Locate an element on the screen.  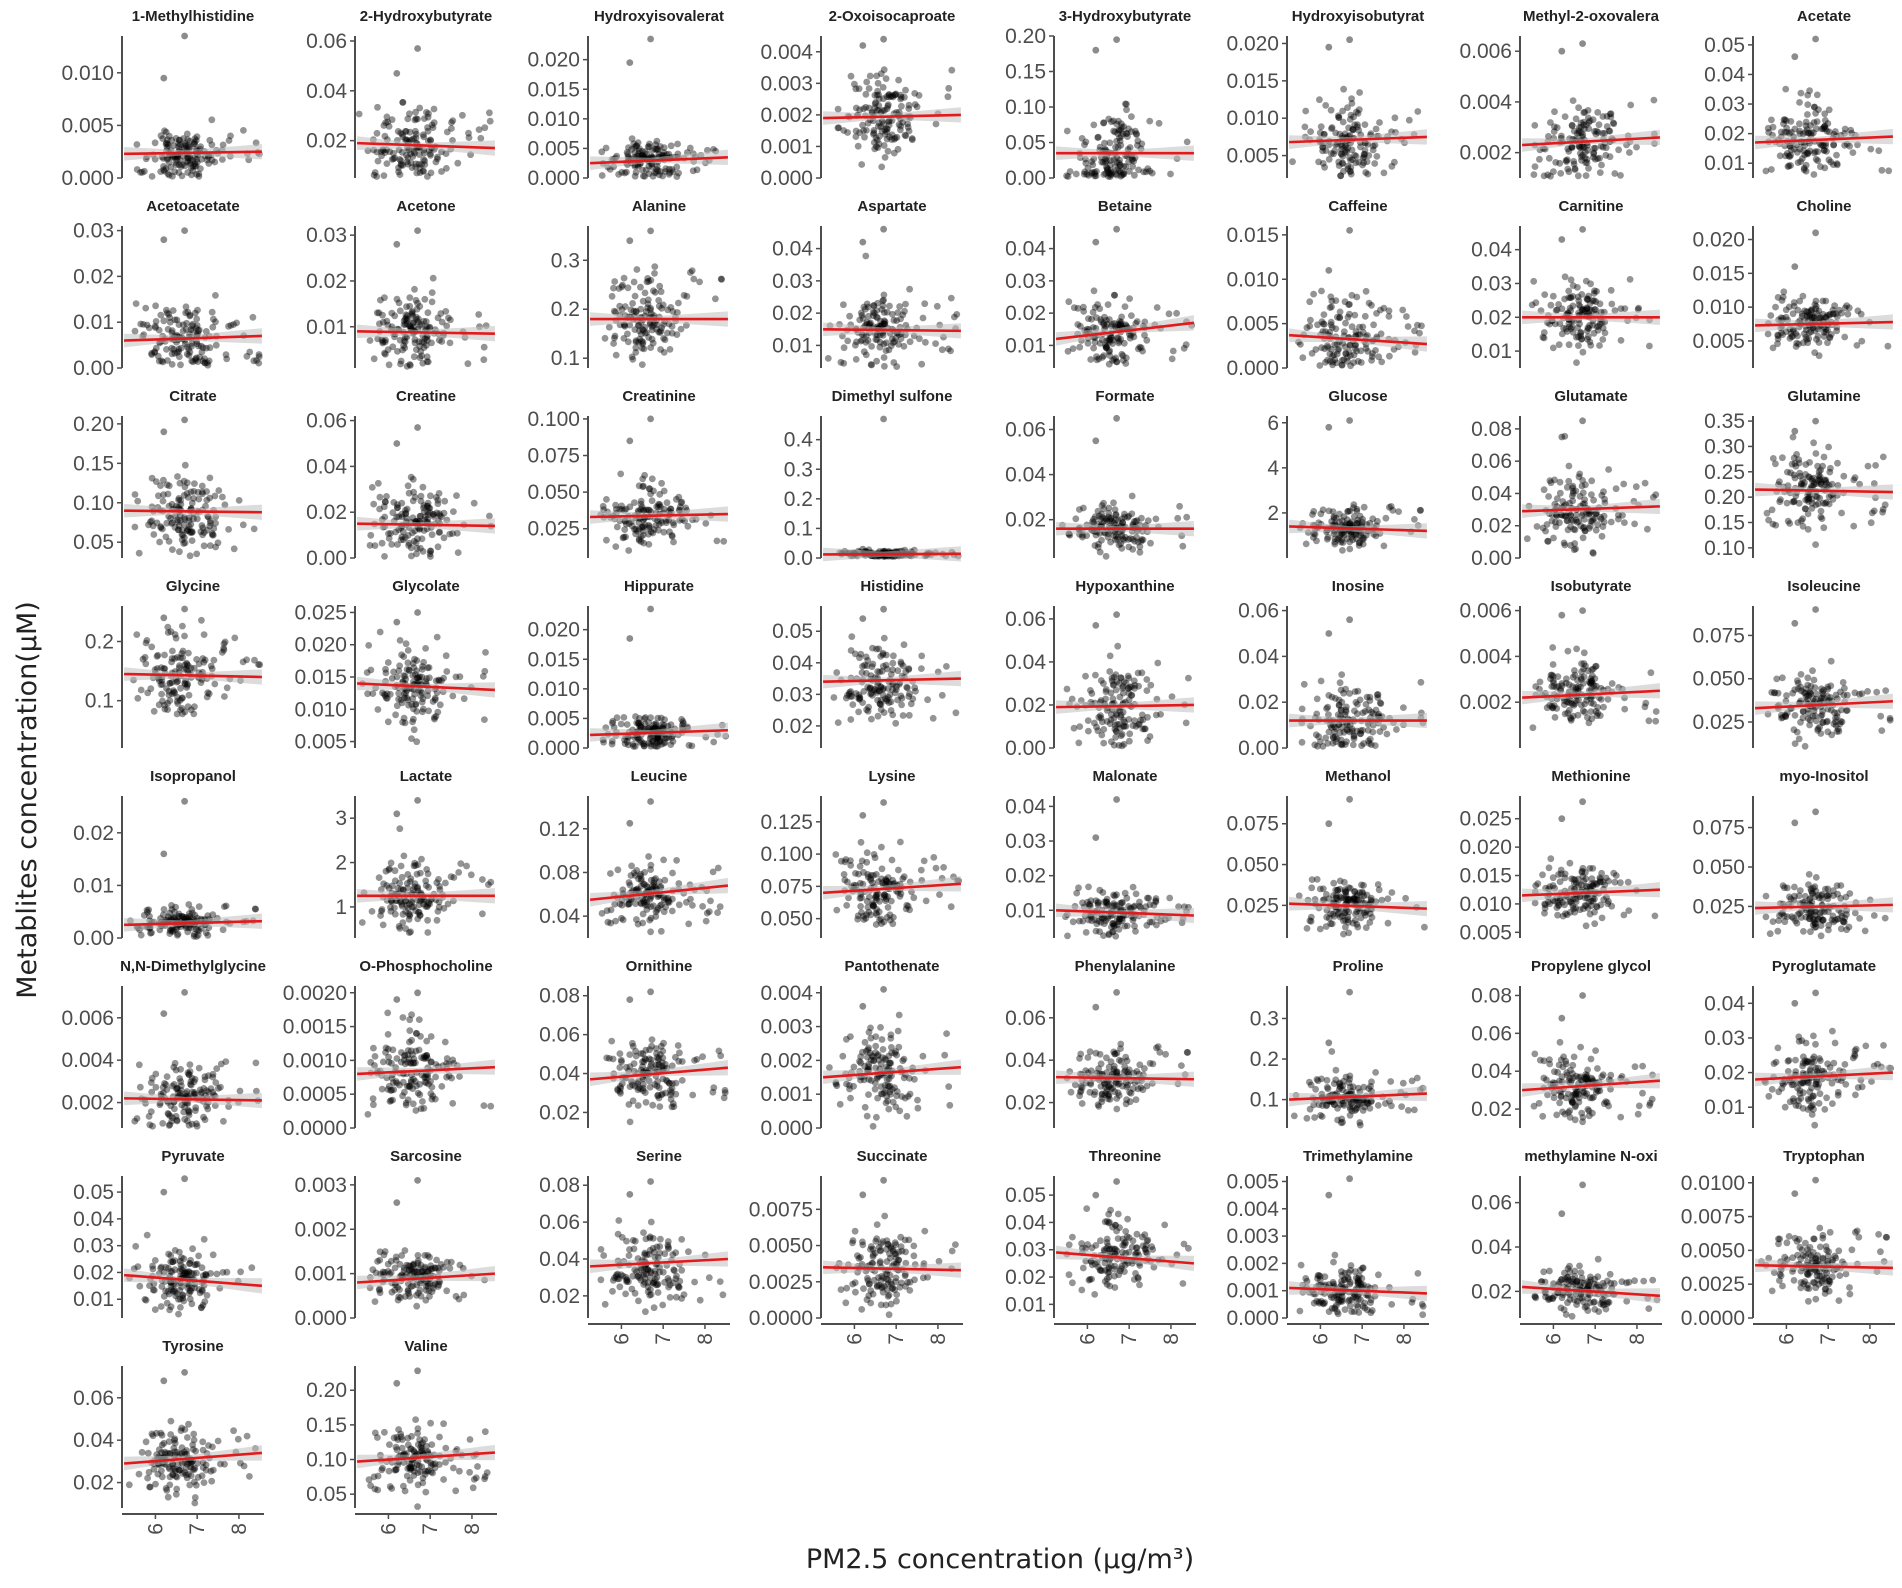
y-tick-label: 0.04 is located at coordinates (792, 663).